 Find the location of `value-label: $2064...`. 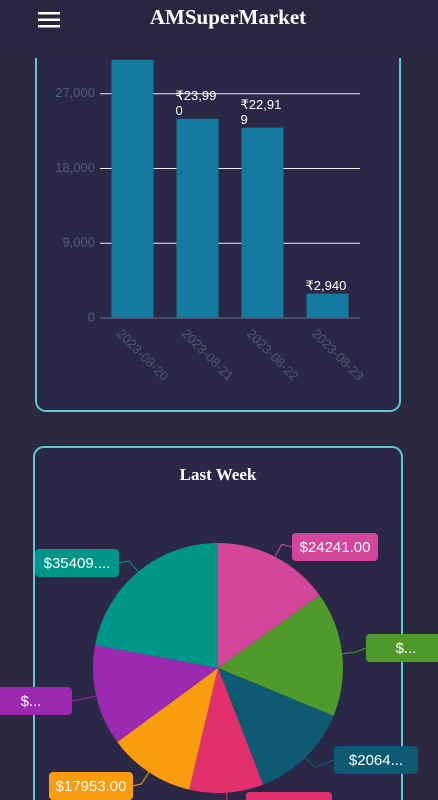

value-label: $2064... is located at coordinates (376, 760).